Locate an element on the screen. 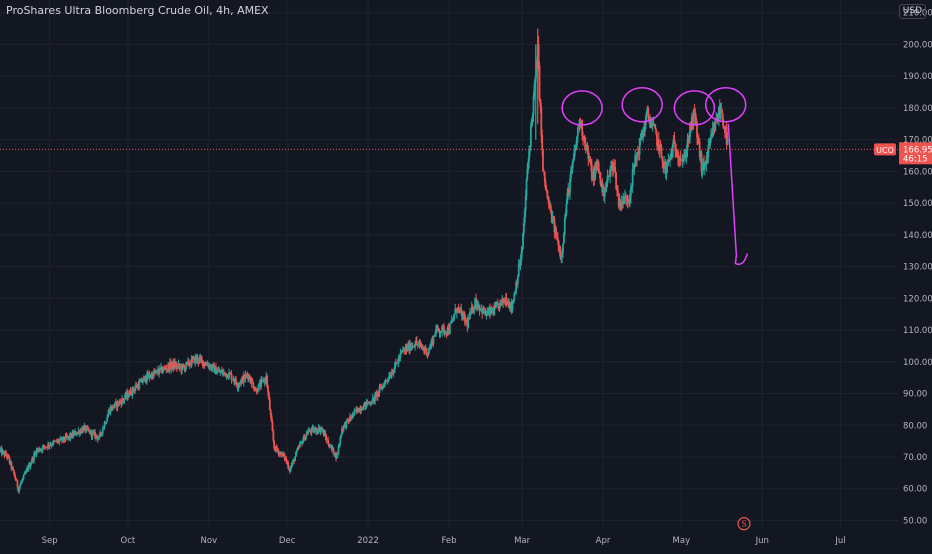 This screenshot has width=932, height=554. currency-button: USD is located at coordinates (912, 11).